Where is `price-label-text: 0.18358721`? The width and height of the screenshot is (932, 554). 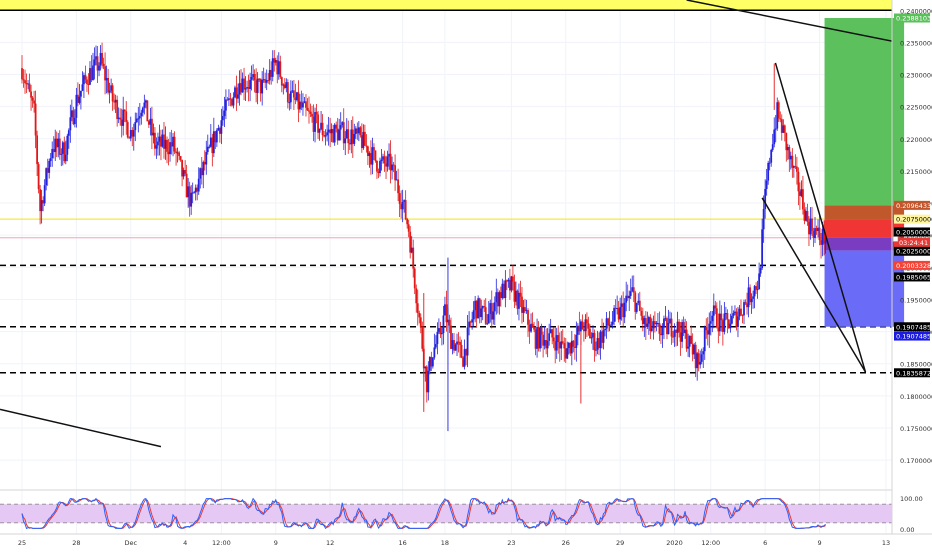 price-label-text: 0.18358721 is located at coordinates (914, 373).